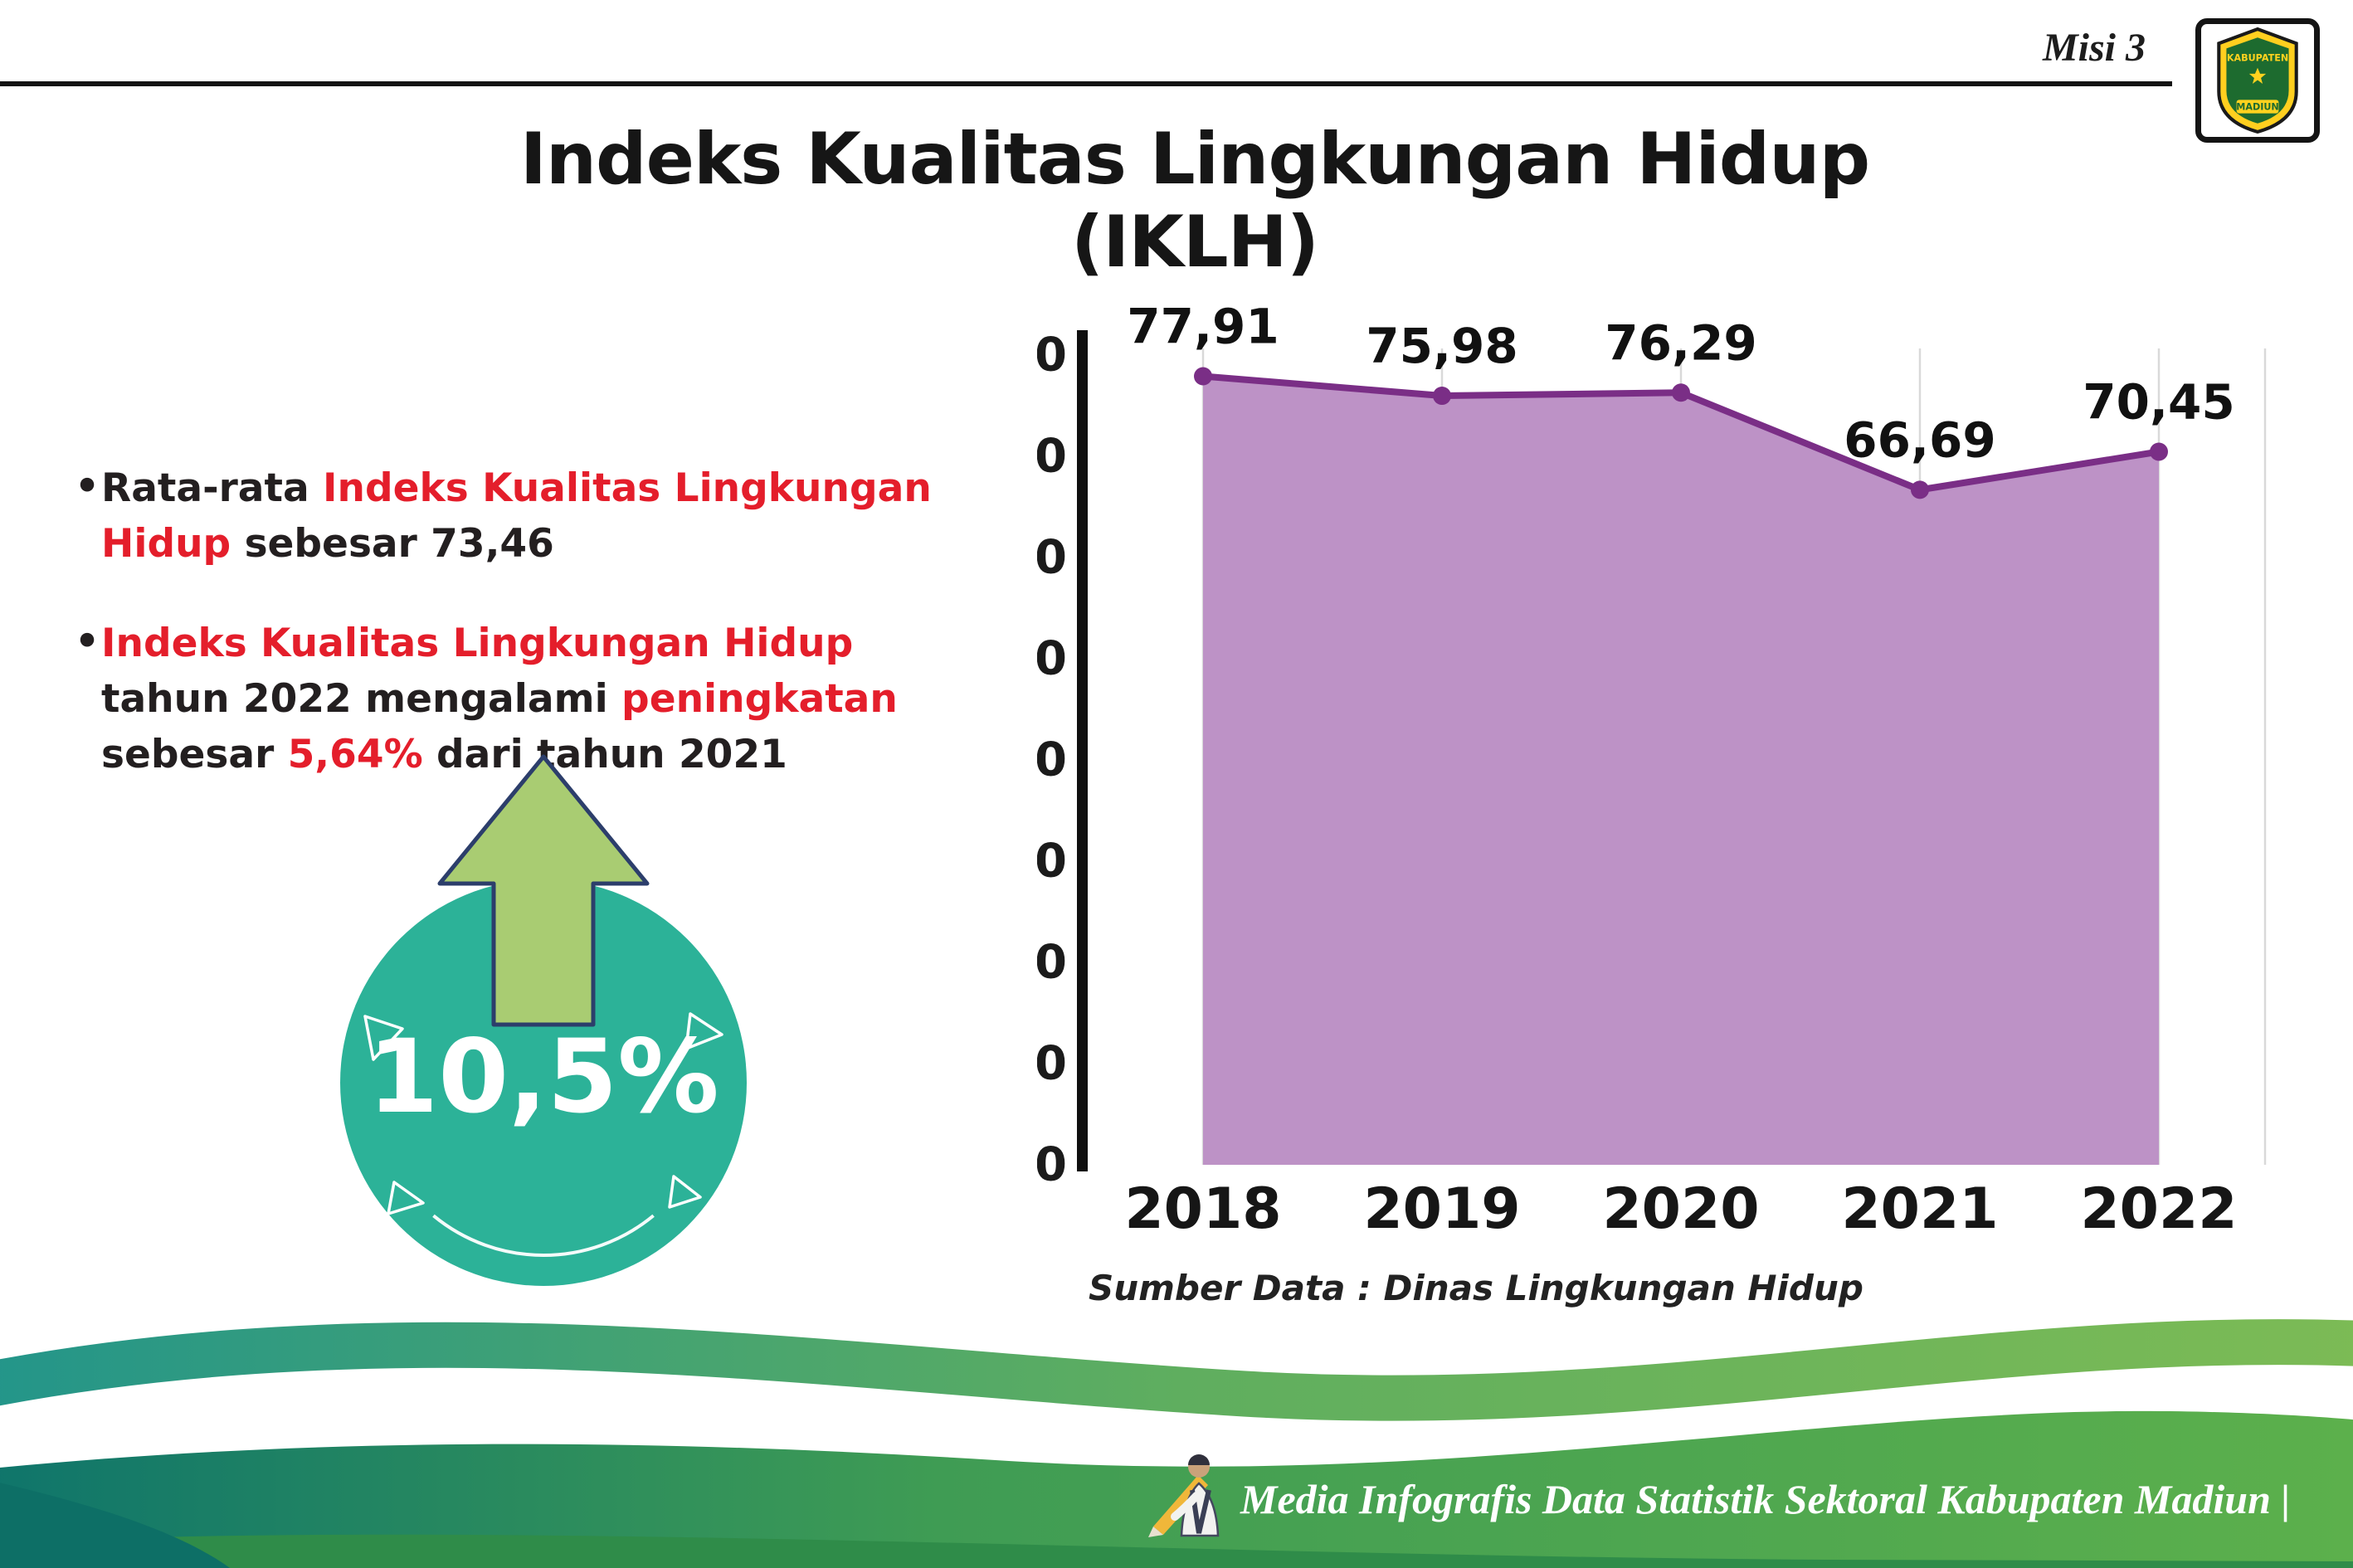 The width and height of the screenshot is (2353, 1568). Describe the element at coordinates (355, 754) in the screenshot. I see `bullet-highlight: 5,64%` at that location.